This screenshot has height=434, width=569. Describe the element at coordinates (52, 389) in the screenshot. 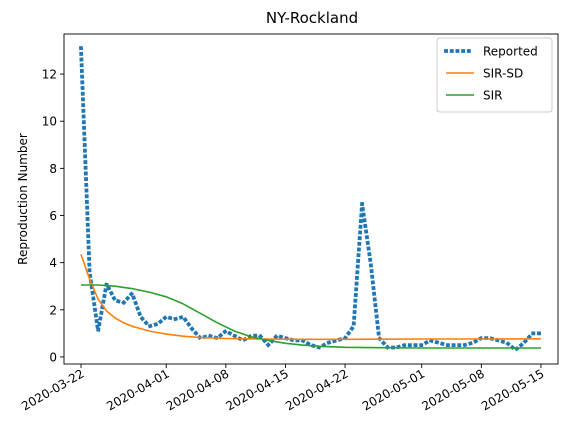

I see `x-tick-label: 2020-03-22` at that location.